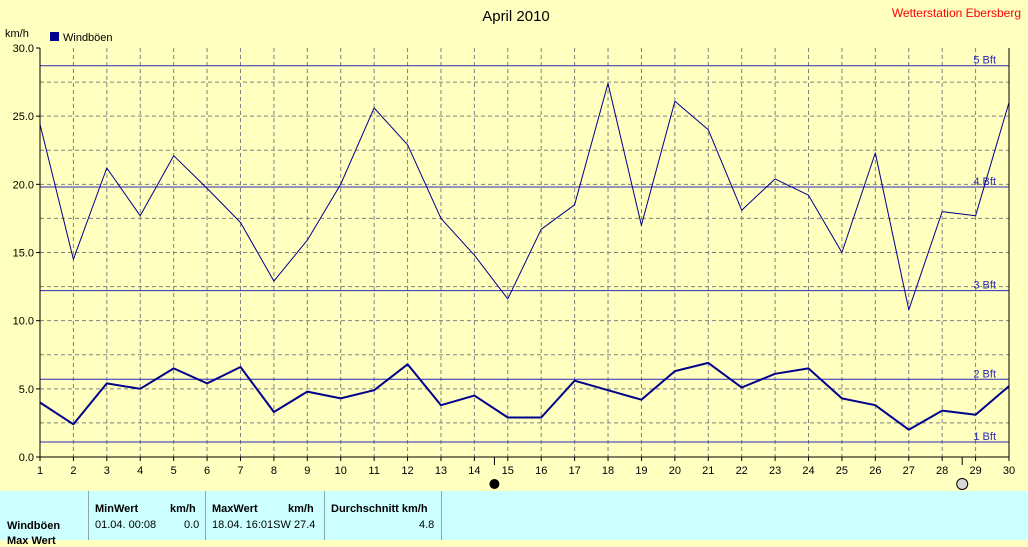  I want to click on x-tick-label: 1, so click(40, 471).